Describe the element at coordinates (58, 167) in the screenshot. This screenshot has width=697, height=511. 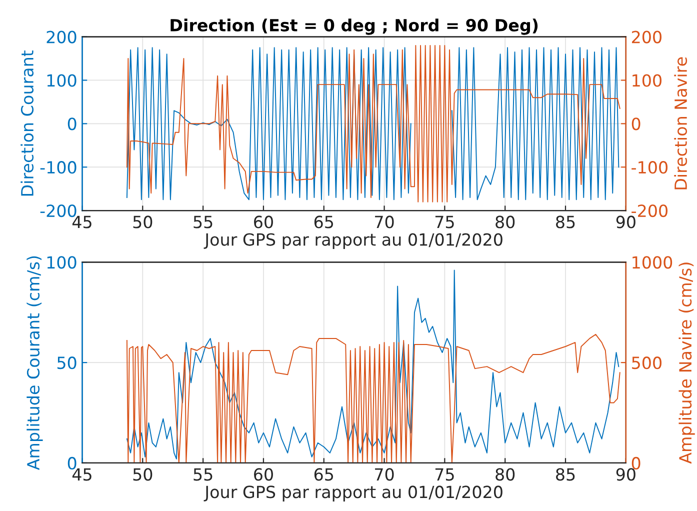
I see `y-tick-label: -100` at that location.